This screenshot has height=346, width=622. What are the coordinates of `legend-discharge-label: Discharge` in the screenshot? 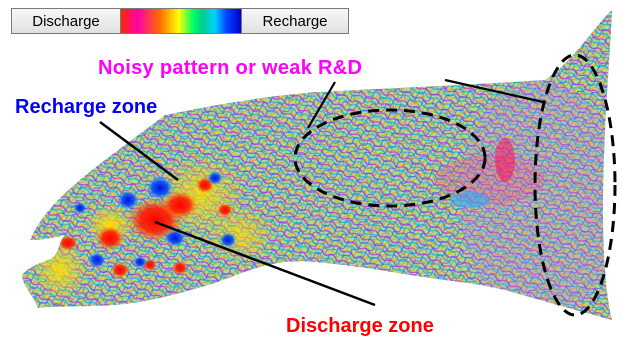 It's located at (66, 21).